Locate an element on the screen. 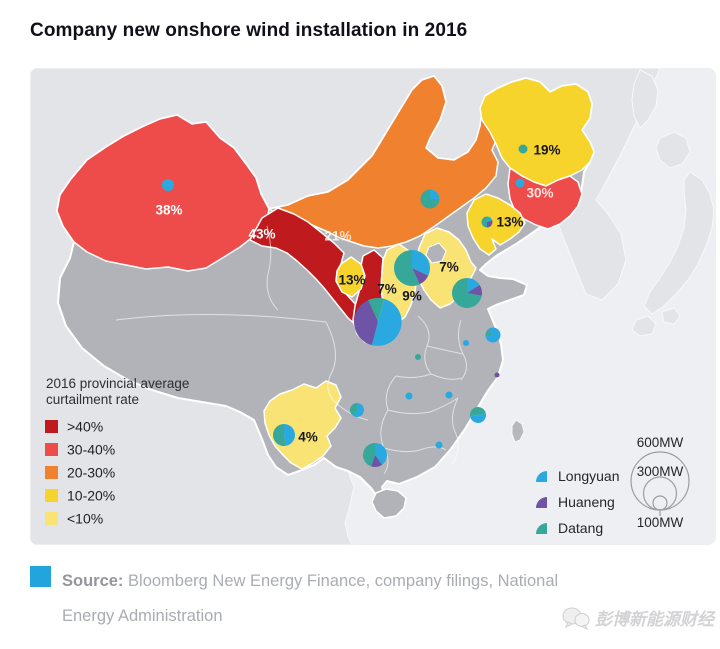 This screenshot has height=649, width=720. company-label-datang: Datang is located at coordinates (580, 528).